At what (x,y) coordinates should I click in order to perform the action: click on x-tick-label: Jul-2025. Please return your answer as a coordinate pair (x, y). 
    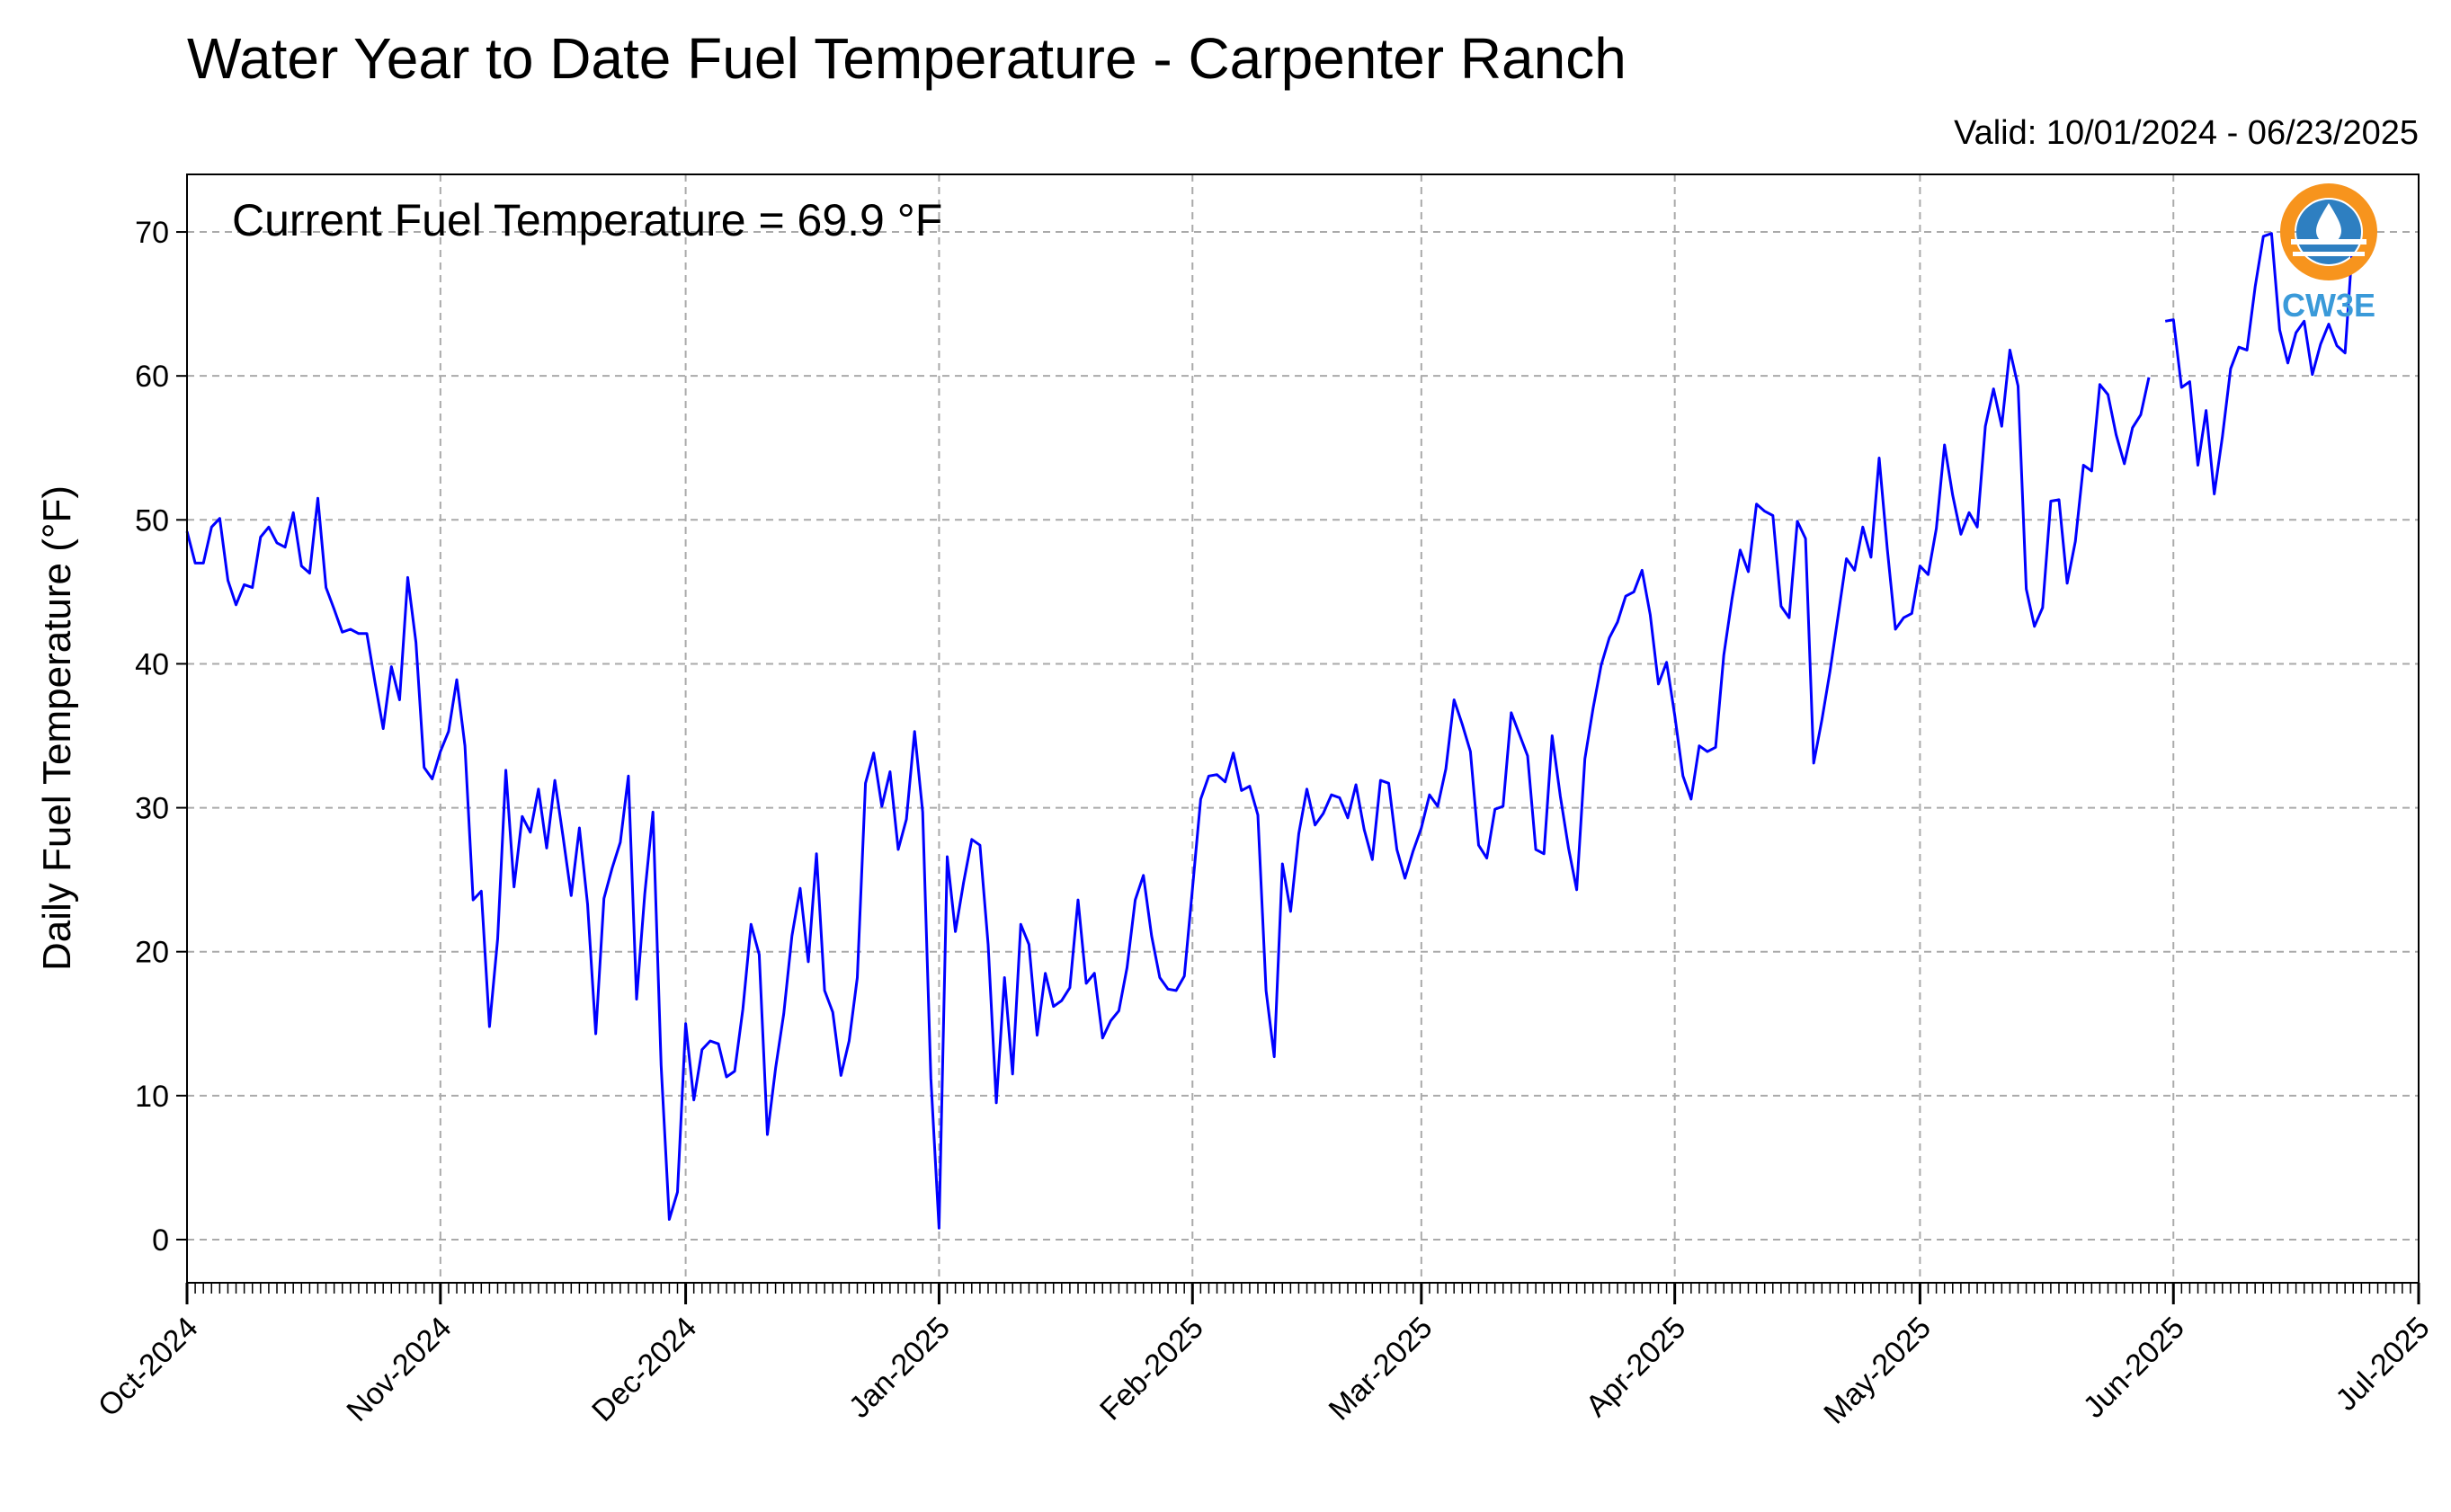
    Looking at the image, I should click on (2383, 1364).